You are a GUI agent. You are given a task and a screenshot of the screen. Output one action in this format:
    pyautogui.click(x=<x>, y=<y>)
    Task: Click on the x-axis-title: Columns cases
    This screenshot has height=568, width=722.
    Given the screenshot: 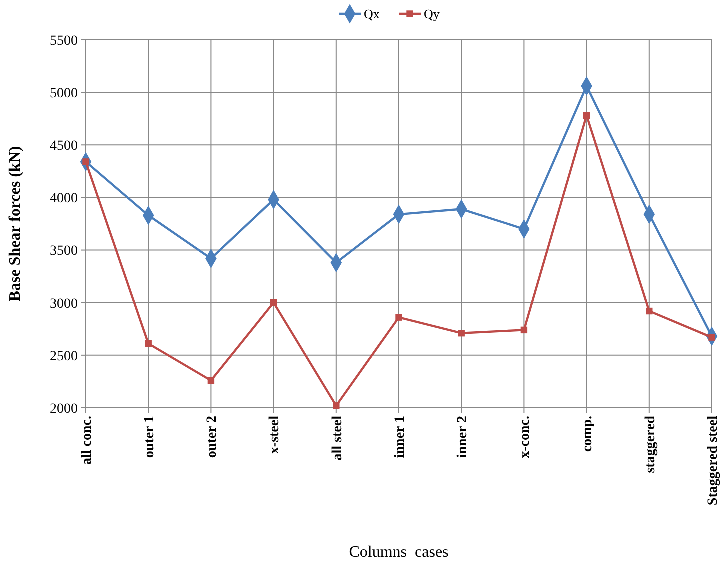 What is the action you would take?
    pyautogui.click(x=399, y=552)
    